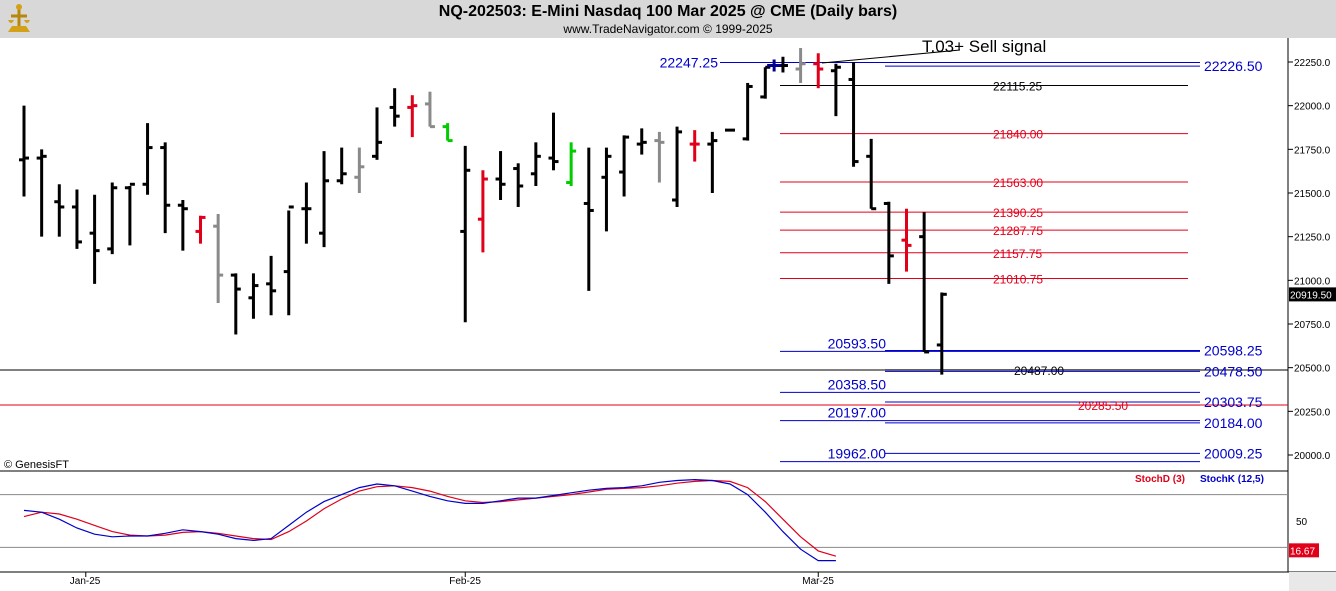 The height and width of the screenshot is (591, 1336). What do you see at coordinates (857, 343) in the screenshot?
I see `level-label: 20593.50` at bounding box center [857, 343].